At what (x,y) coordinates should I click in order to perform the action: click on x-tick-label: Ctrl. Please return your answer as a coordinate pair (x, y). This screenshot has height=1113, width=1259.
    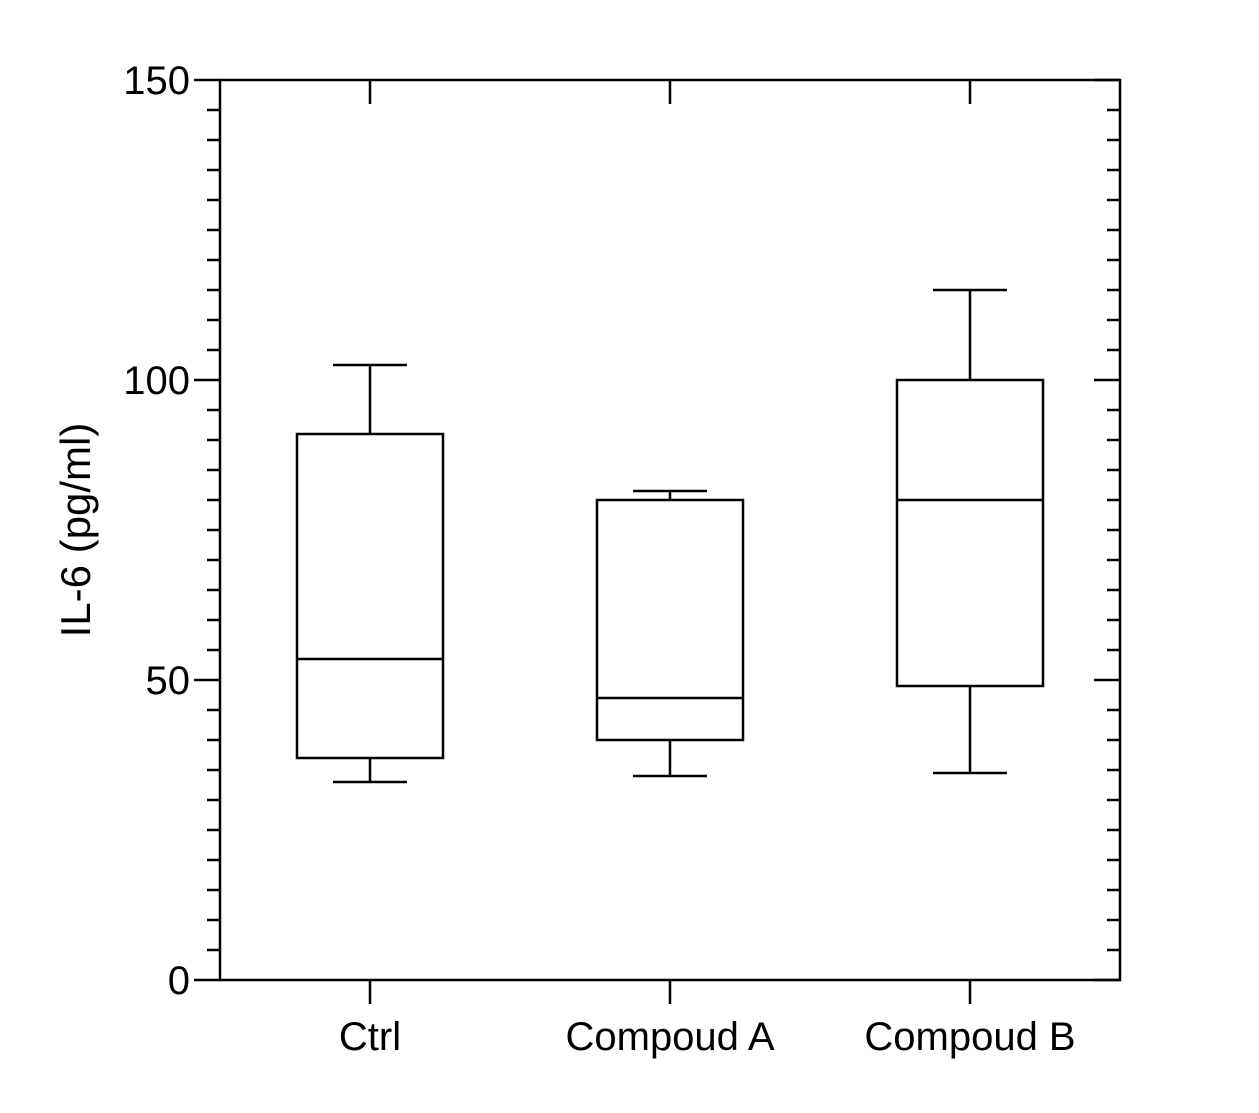
    Looking at the image, I should click on (370, 1037).